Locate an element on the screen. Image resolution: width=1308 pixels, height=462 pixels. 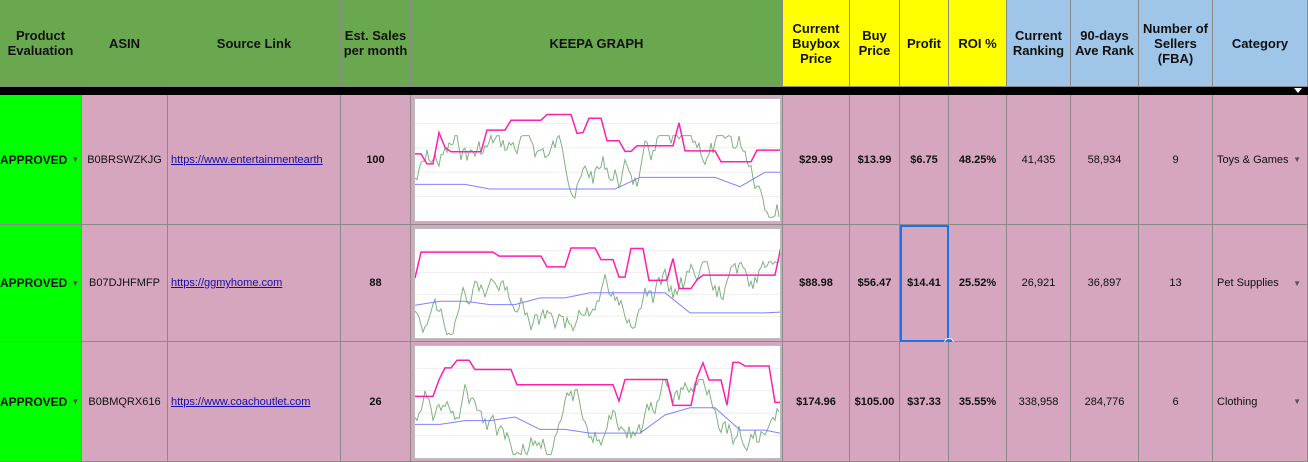
header-label: Product Evaluation is located at coordinates (40, 43).